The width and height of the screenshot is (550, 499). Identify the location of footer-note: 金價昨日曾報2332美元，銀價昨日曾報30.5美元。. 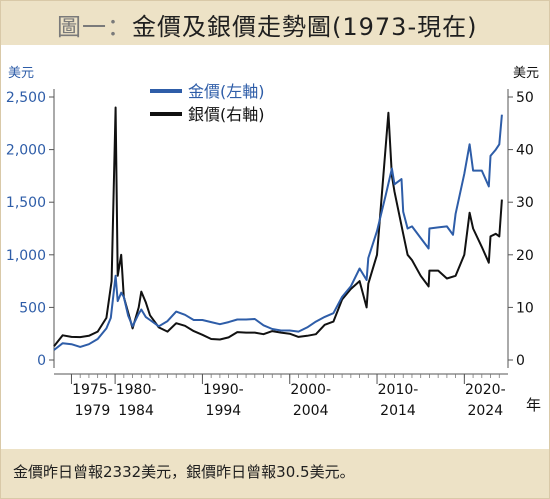
(184, 472).